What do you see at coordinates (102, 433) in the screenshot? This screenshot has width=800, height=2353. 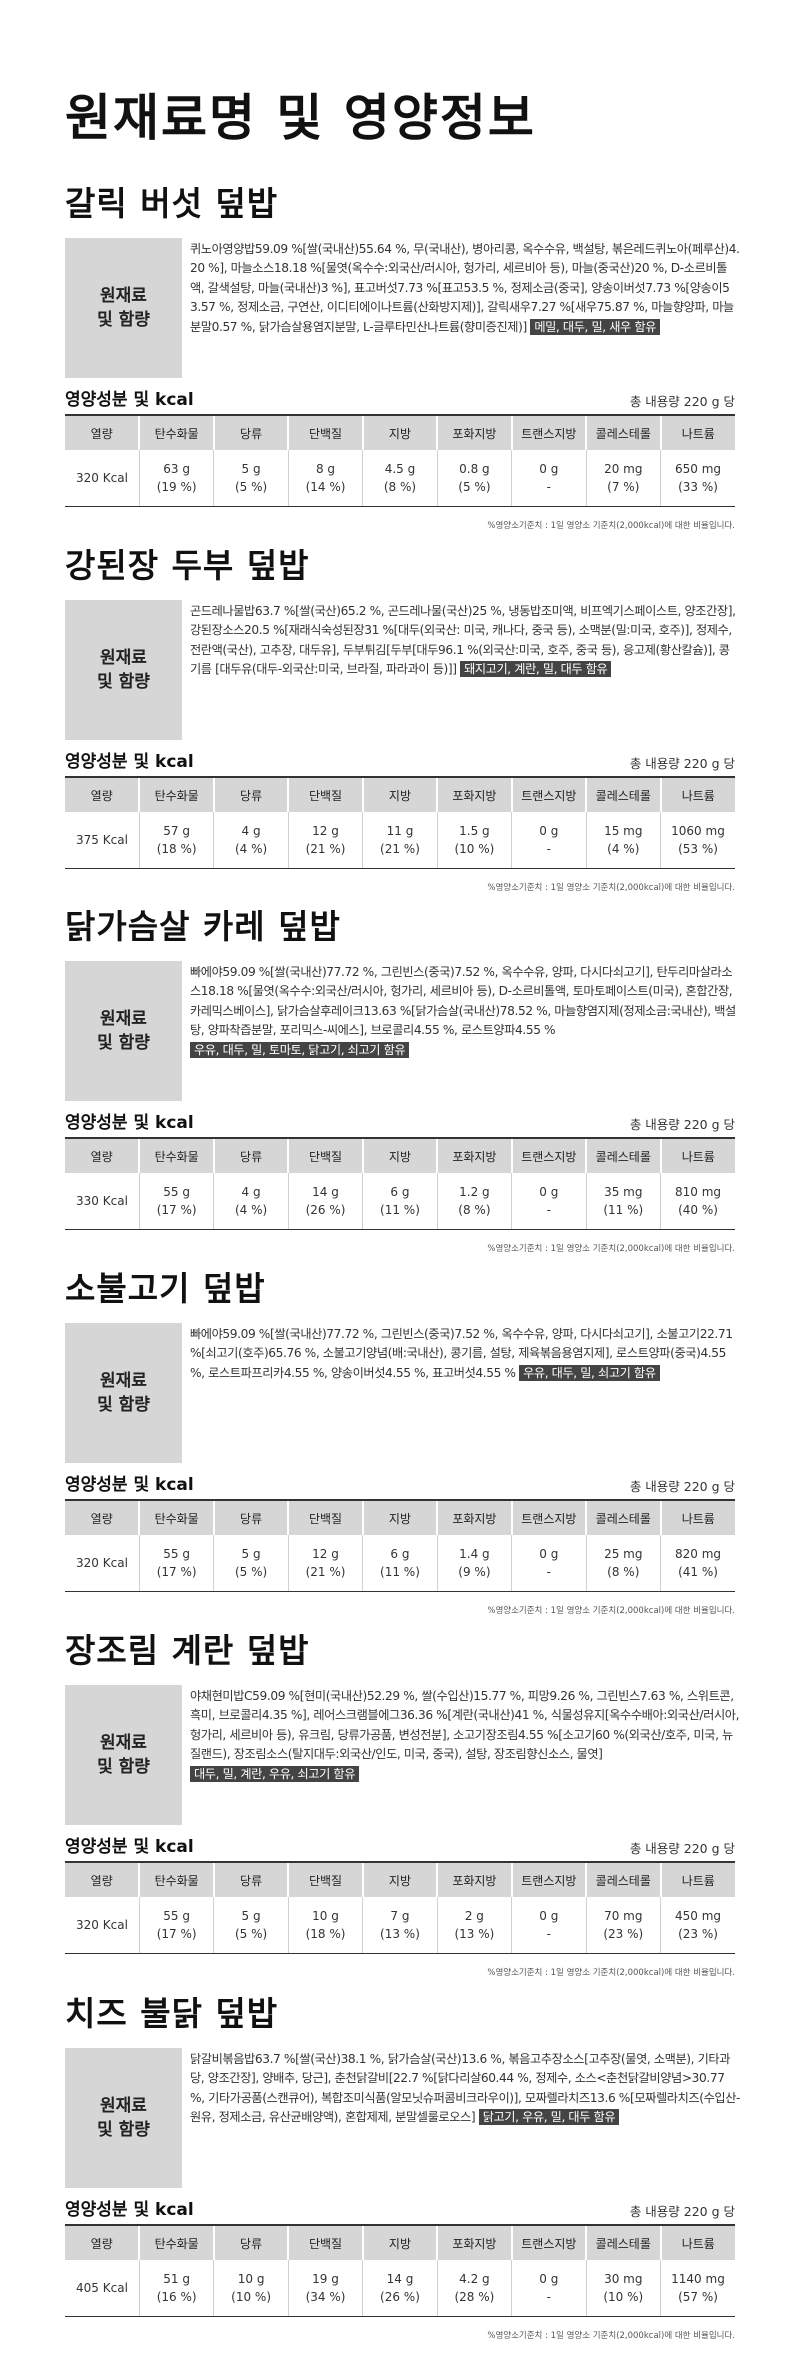 I see `column-header: 열량` at bounding box center [102, 433].